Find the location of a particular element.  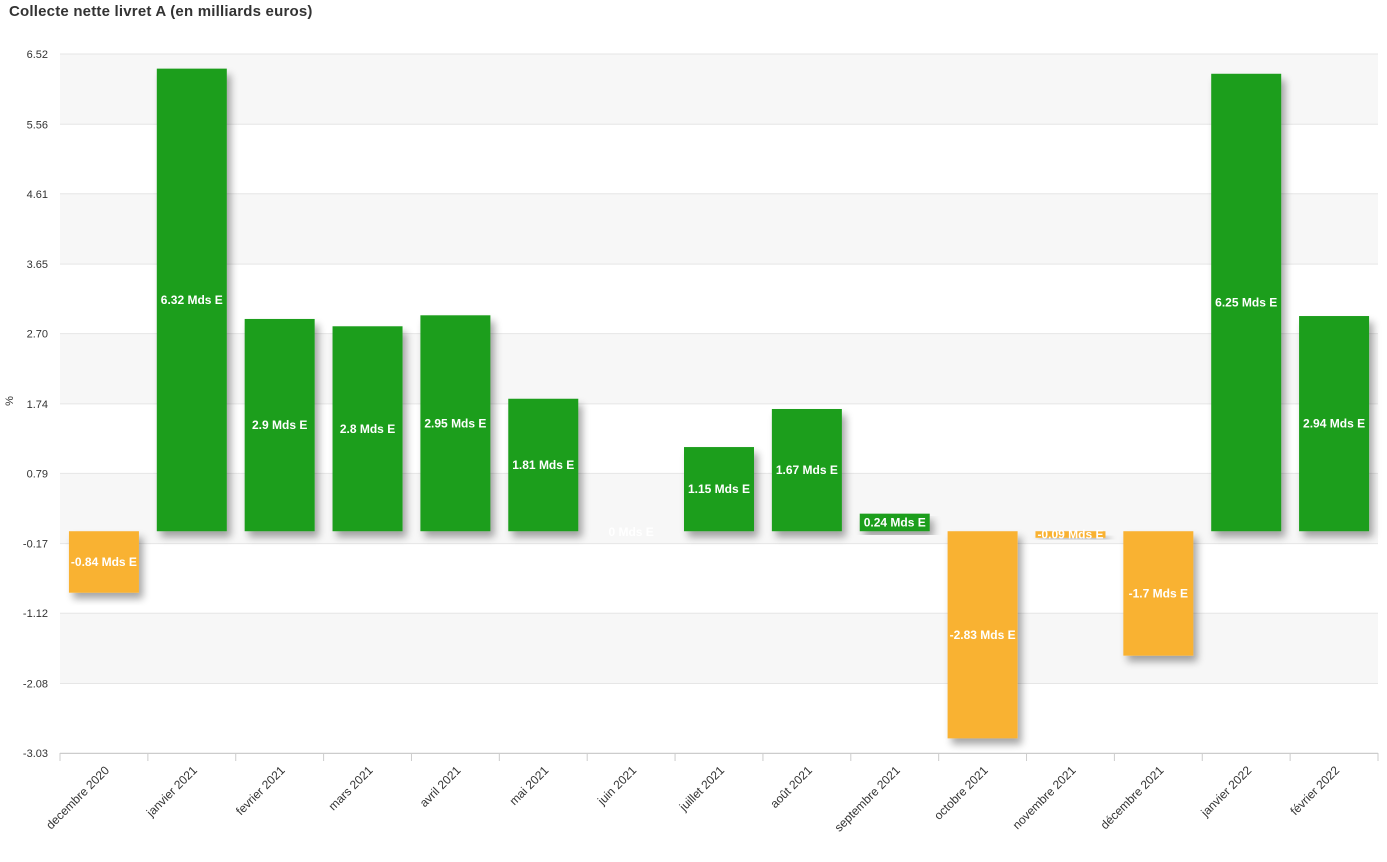

y-tick-label: -2.08 is located at coordinates (35, 684).